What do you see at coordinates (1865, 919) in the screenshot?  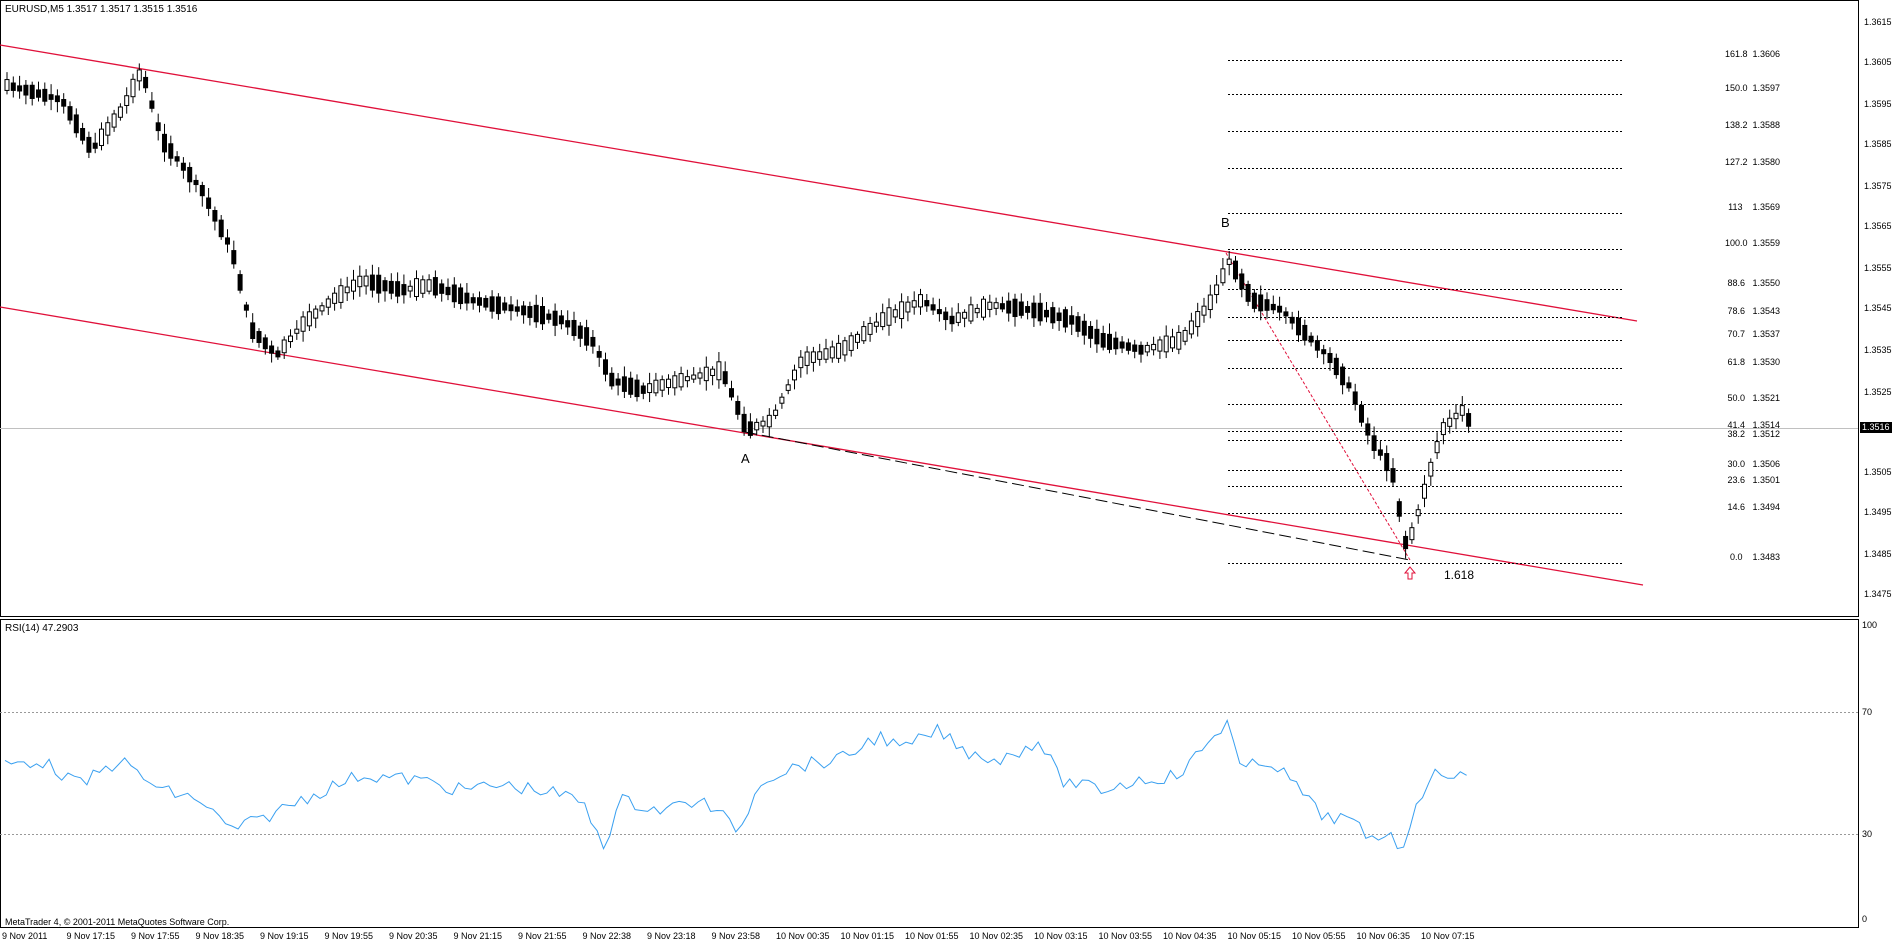 I see `rsi-axis-0: 0` at bounding box center [1865, 919].